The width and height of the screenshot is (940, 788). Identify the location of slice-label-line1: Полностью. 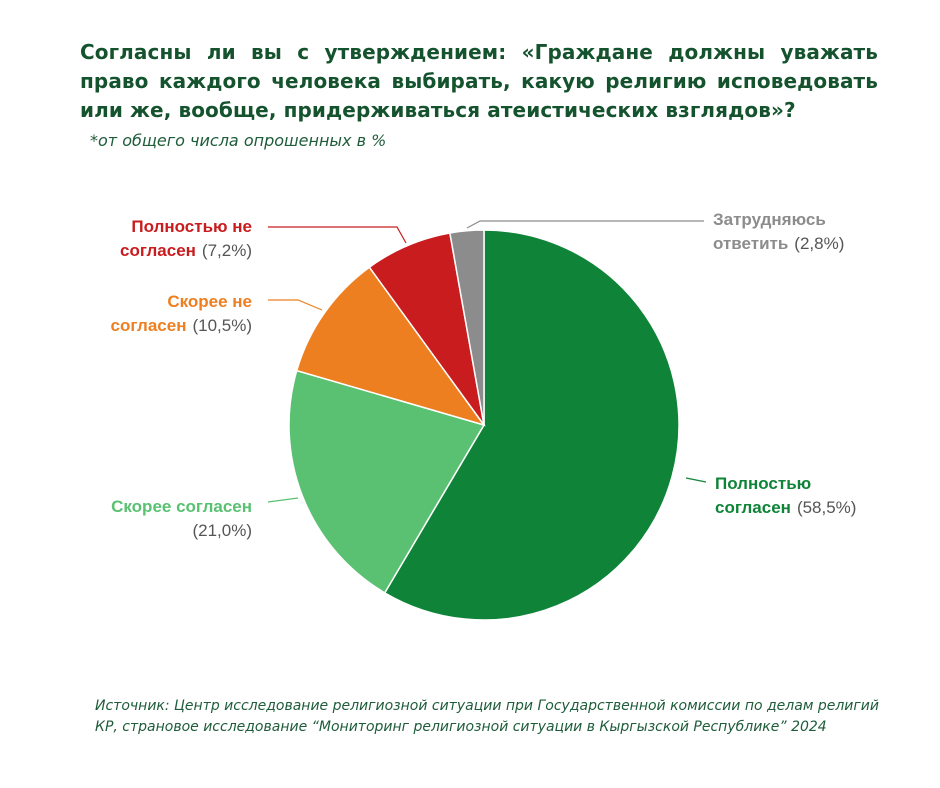
(763, 483).